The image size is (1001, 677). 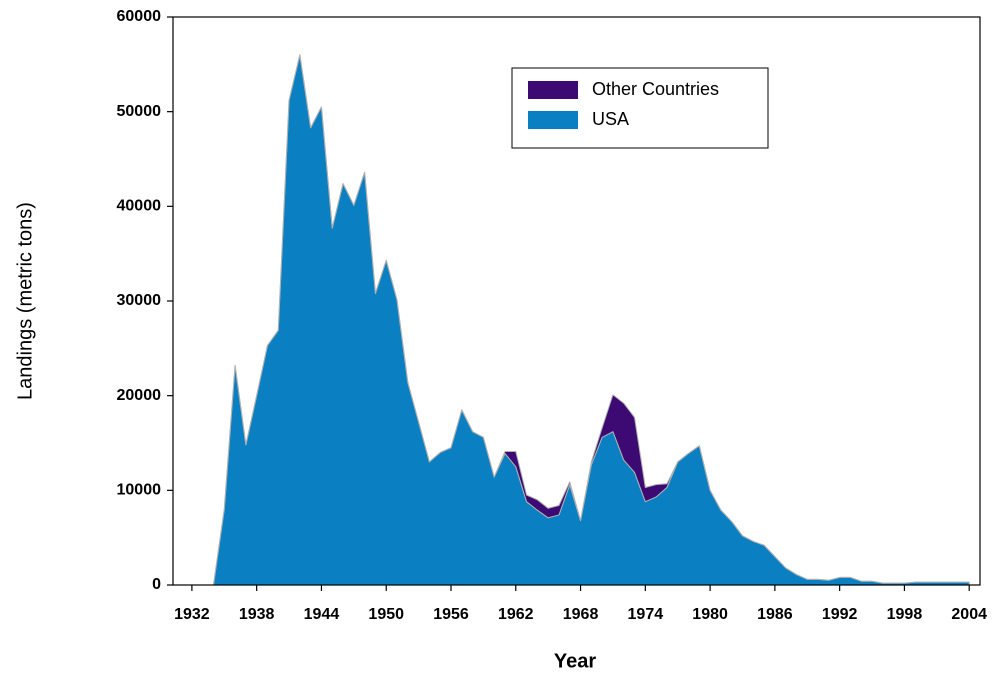 What do you see at coordinates (139, 395) in the screenshot?
I see `y-tick-label: 20000` at bounding box center [139, 395].